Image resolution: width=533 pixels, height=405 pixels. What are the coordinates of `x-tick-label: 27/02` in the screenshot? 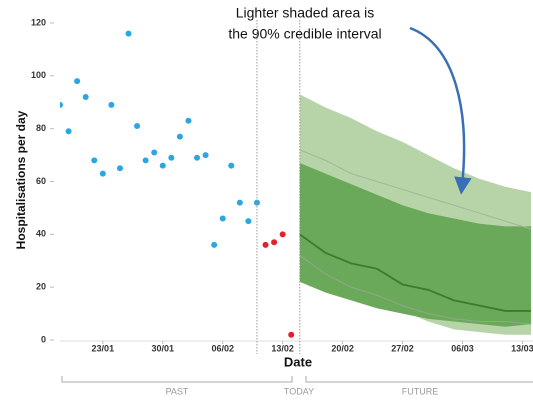 It's located at (402, 348).